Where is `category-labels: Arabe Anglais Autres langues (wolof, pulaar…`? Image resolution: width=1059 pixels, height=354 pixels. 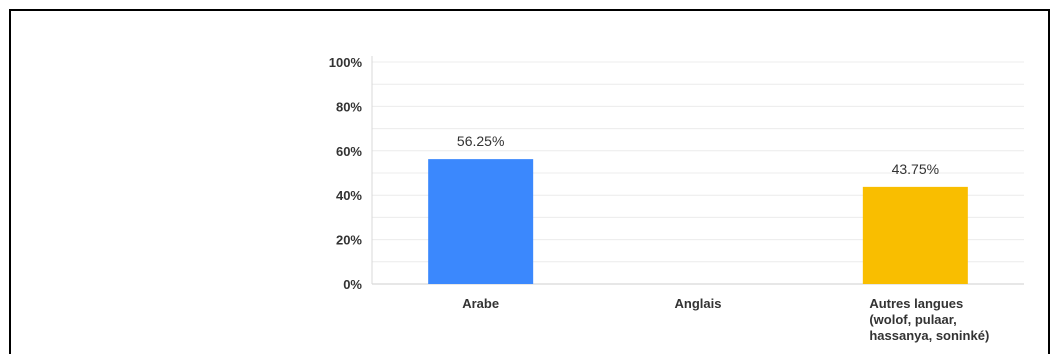 category-labels: Arabe Anglais Autres langues (wolof, pulaar… is located at coordinates (725, 319).